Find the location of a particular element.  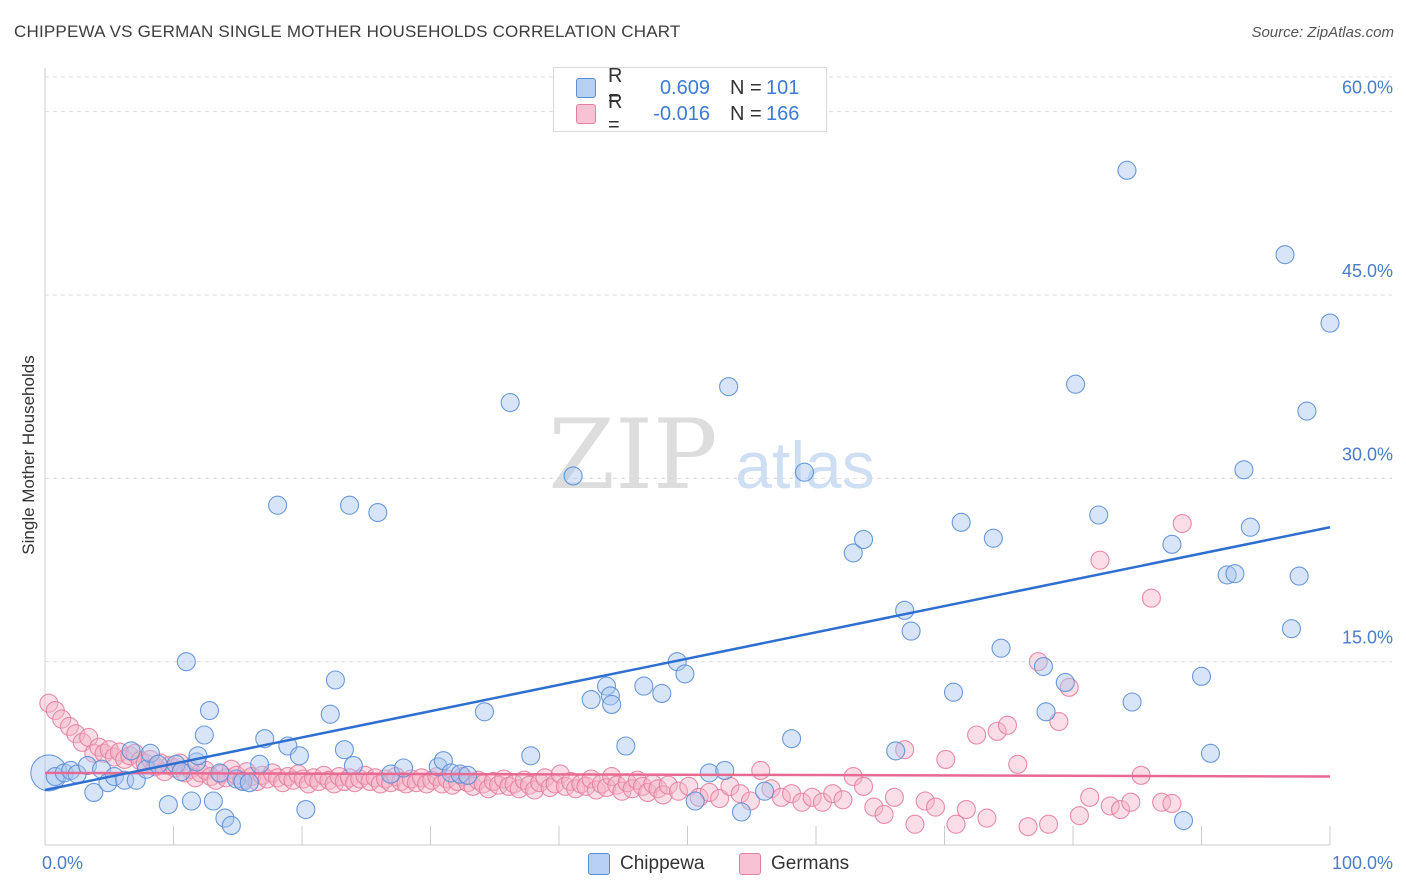

legend-label-chippewa: Chippewa is located at coordinates (662, 863).